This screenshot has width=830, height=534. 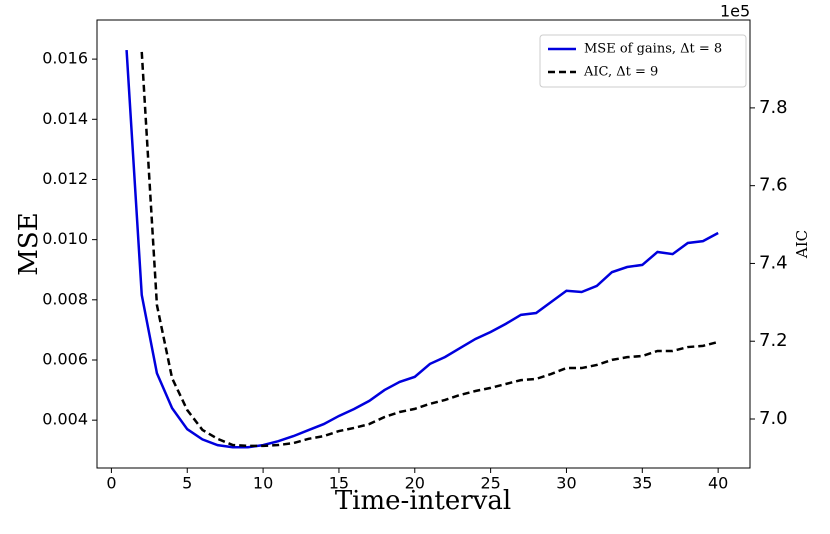 What do you see at coordinates (643, 61) in the screenshot?
I see `legend-box` at bounding box center [643, 61].